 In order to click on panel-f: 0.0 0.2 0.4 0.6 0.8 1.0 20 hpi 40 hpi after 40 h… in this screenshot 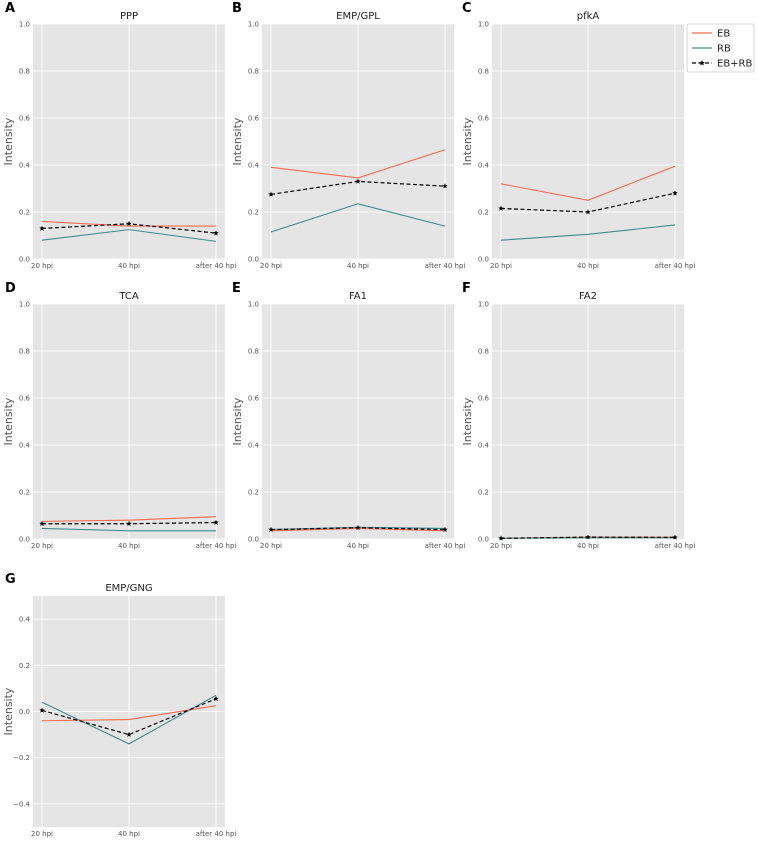, I will do `click(578, 415)`.